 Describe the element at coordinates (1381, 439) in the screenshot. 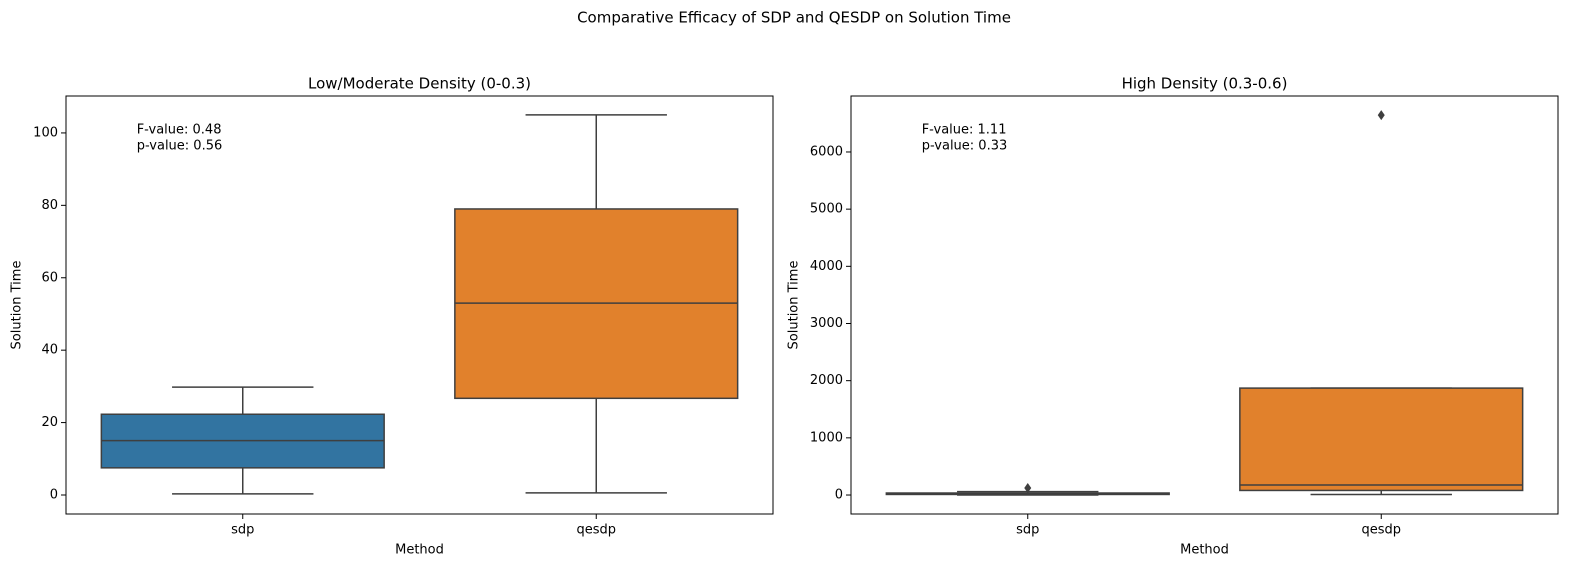

I see `box` at that location.